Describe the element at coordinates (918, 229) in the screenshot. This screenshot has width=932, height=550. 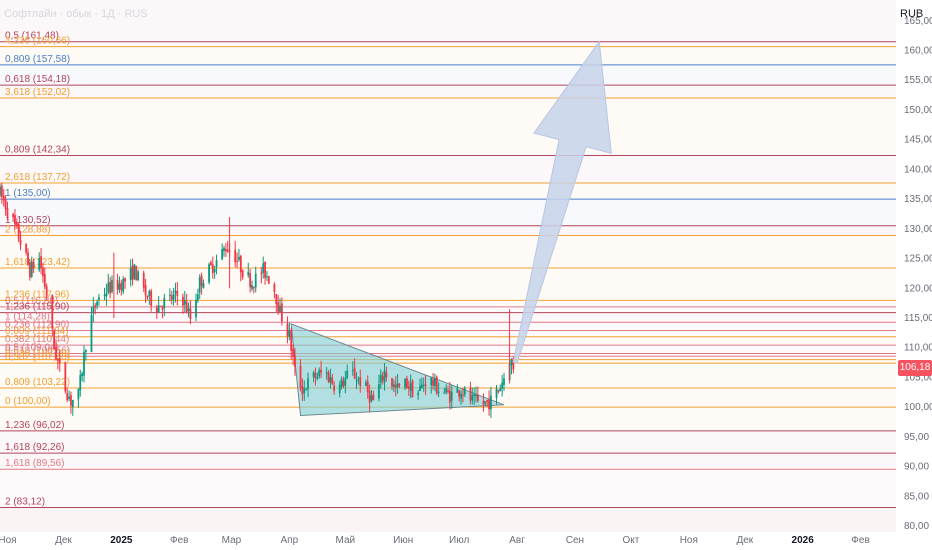
I see `y-tick-label: 130,00` at that location.